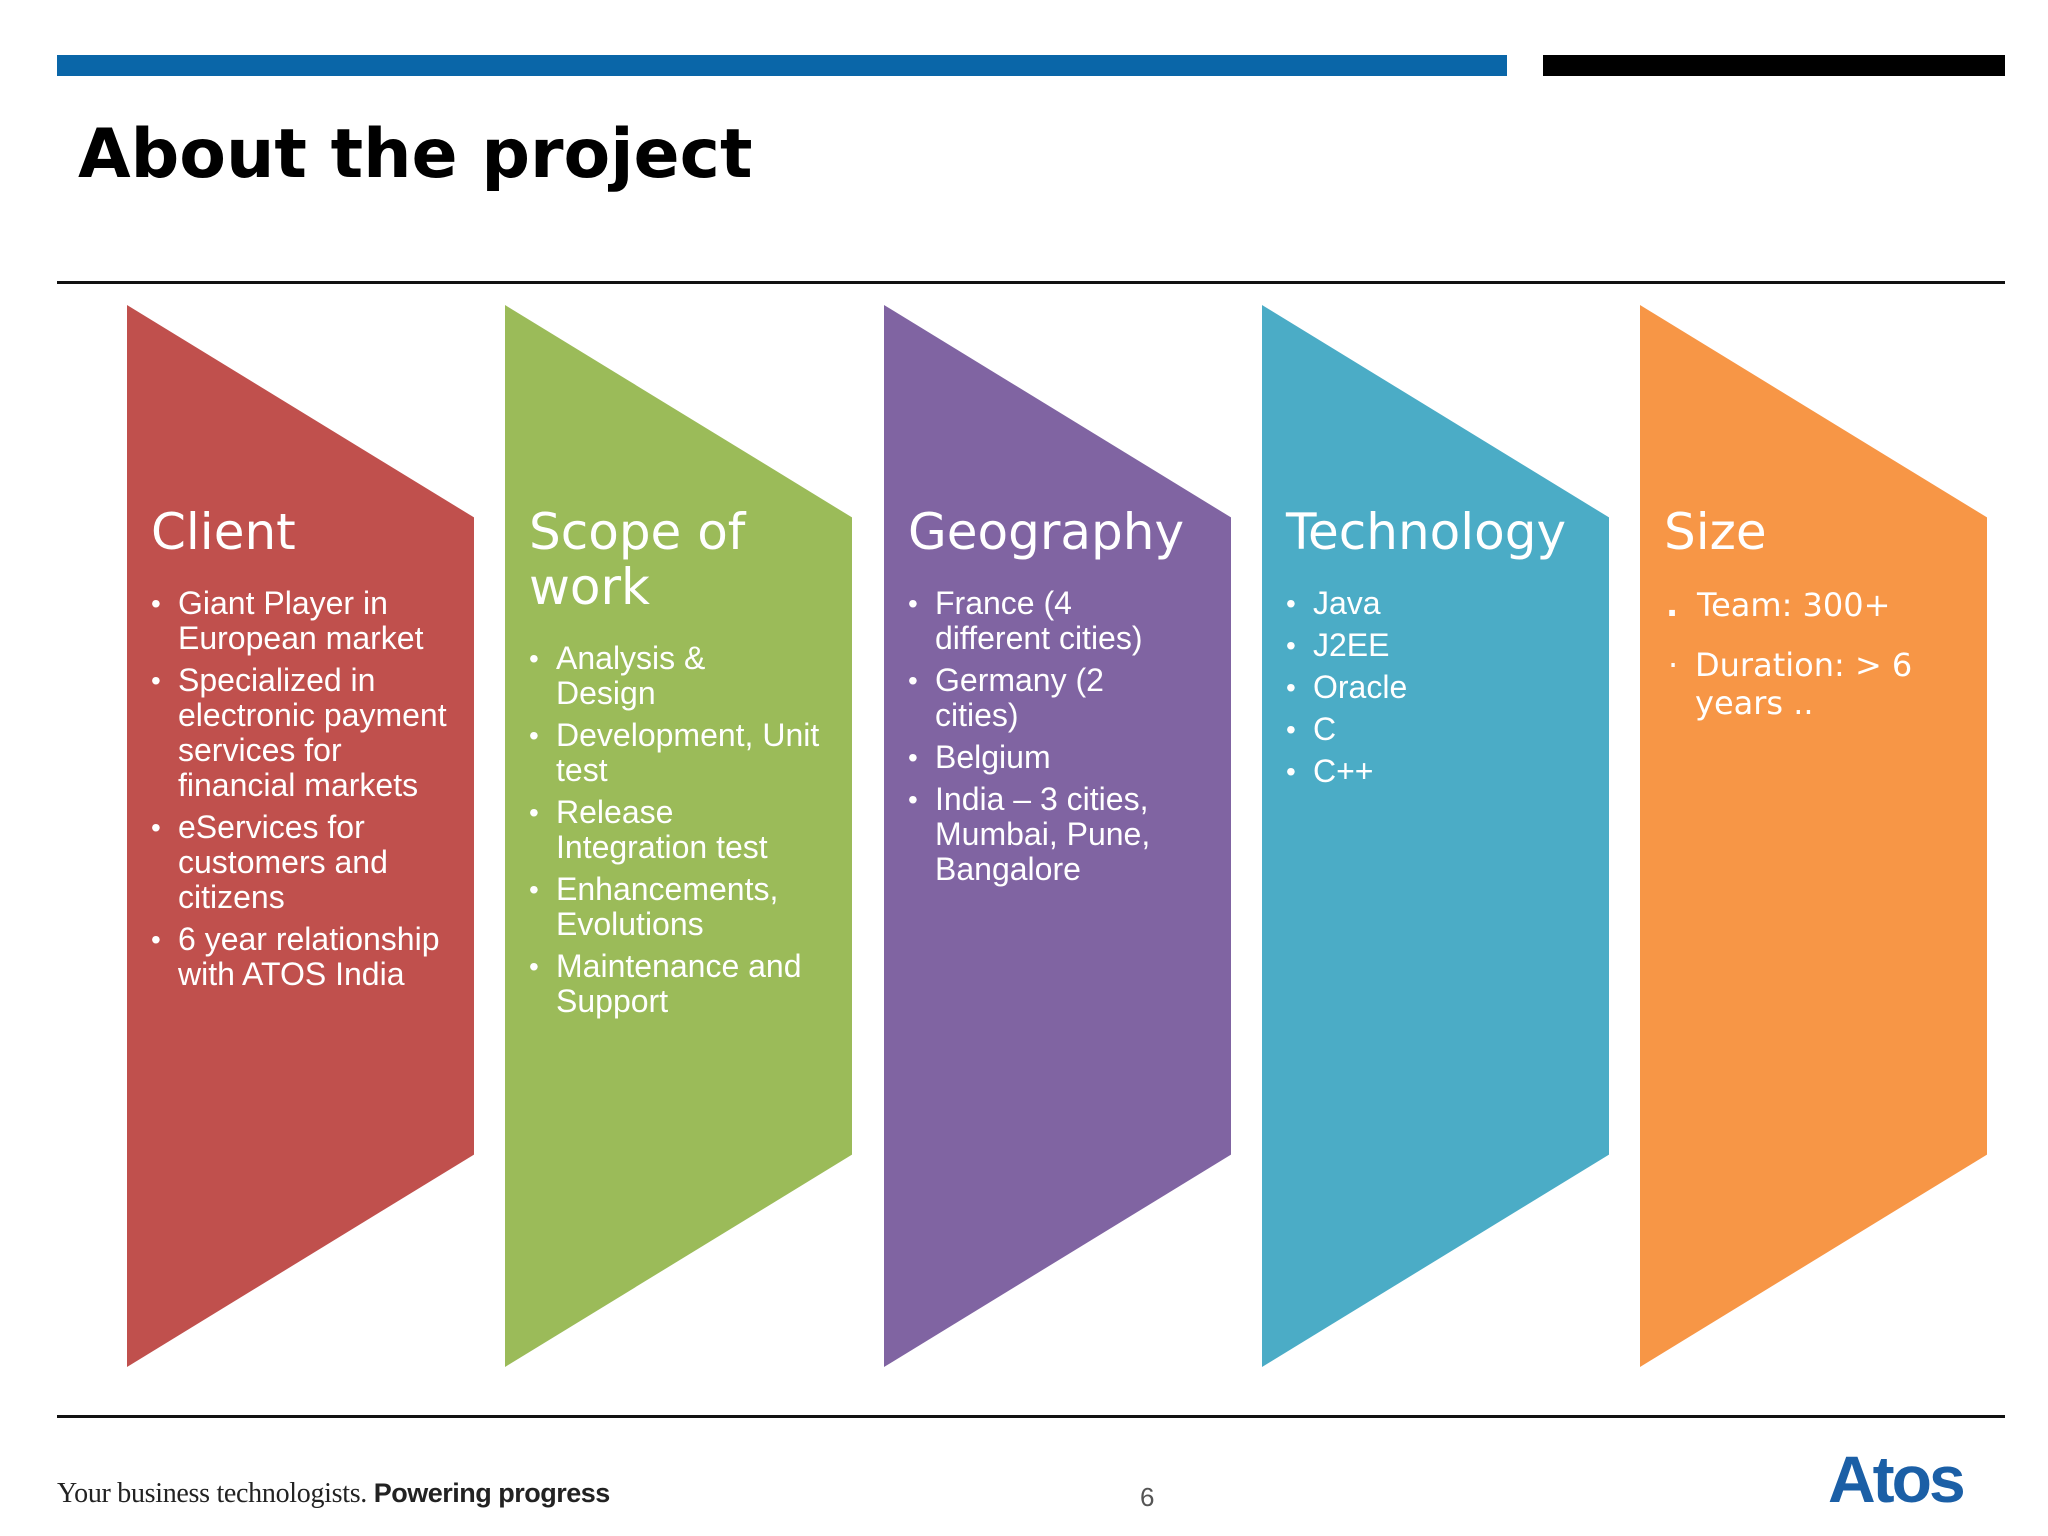 This screenshot has height=1536, width=2048. I want to click on list-item: France (4 different cities), so click(1041, 621).